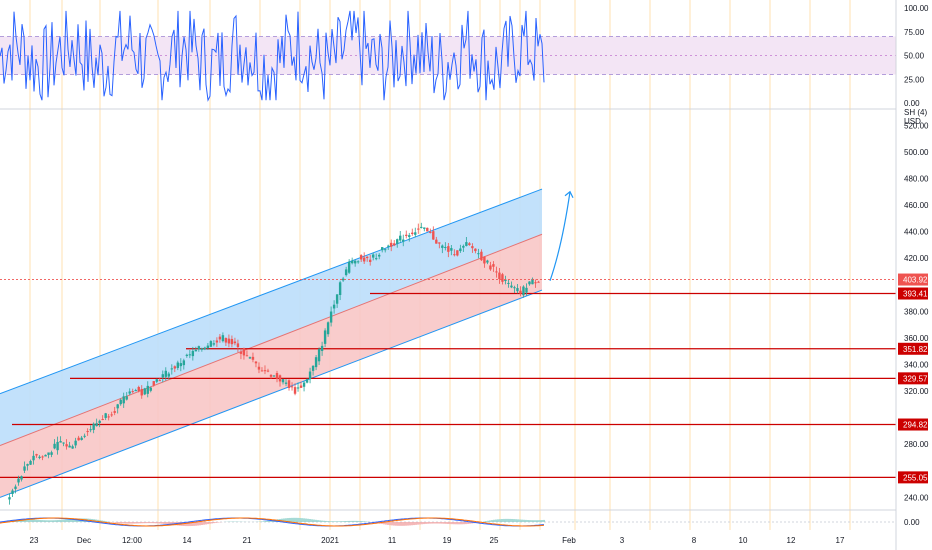  I want to click on date-tick-label: 25, so click(494, 540).